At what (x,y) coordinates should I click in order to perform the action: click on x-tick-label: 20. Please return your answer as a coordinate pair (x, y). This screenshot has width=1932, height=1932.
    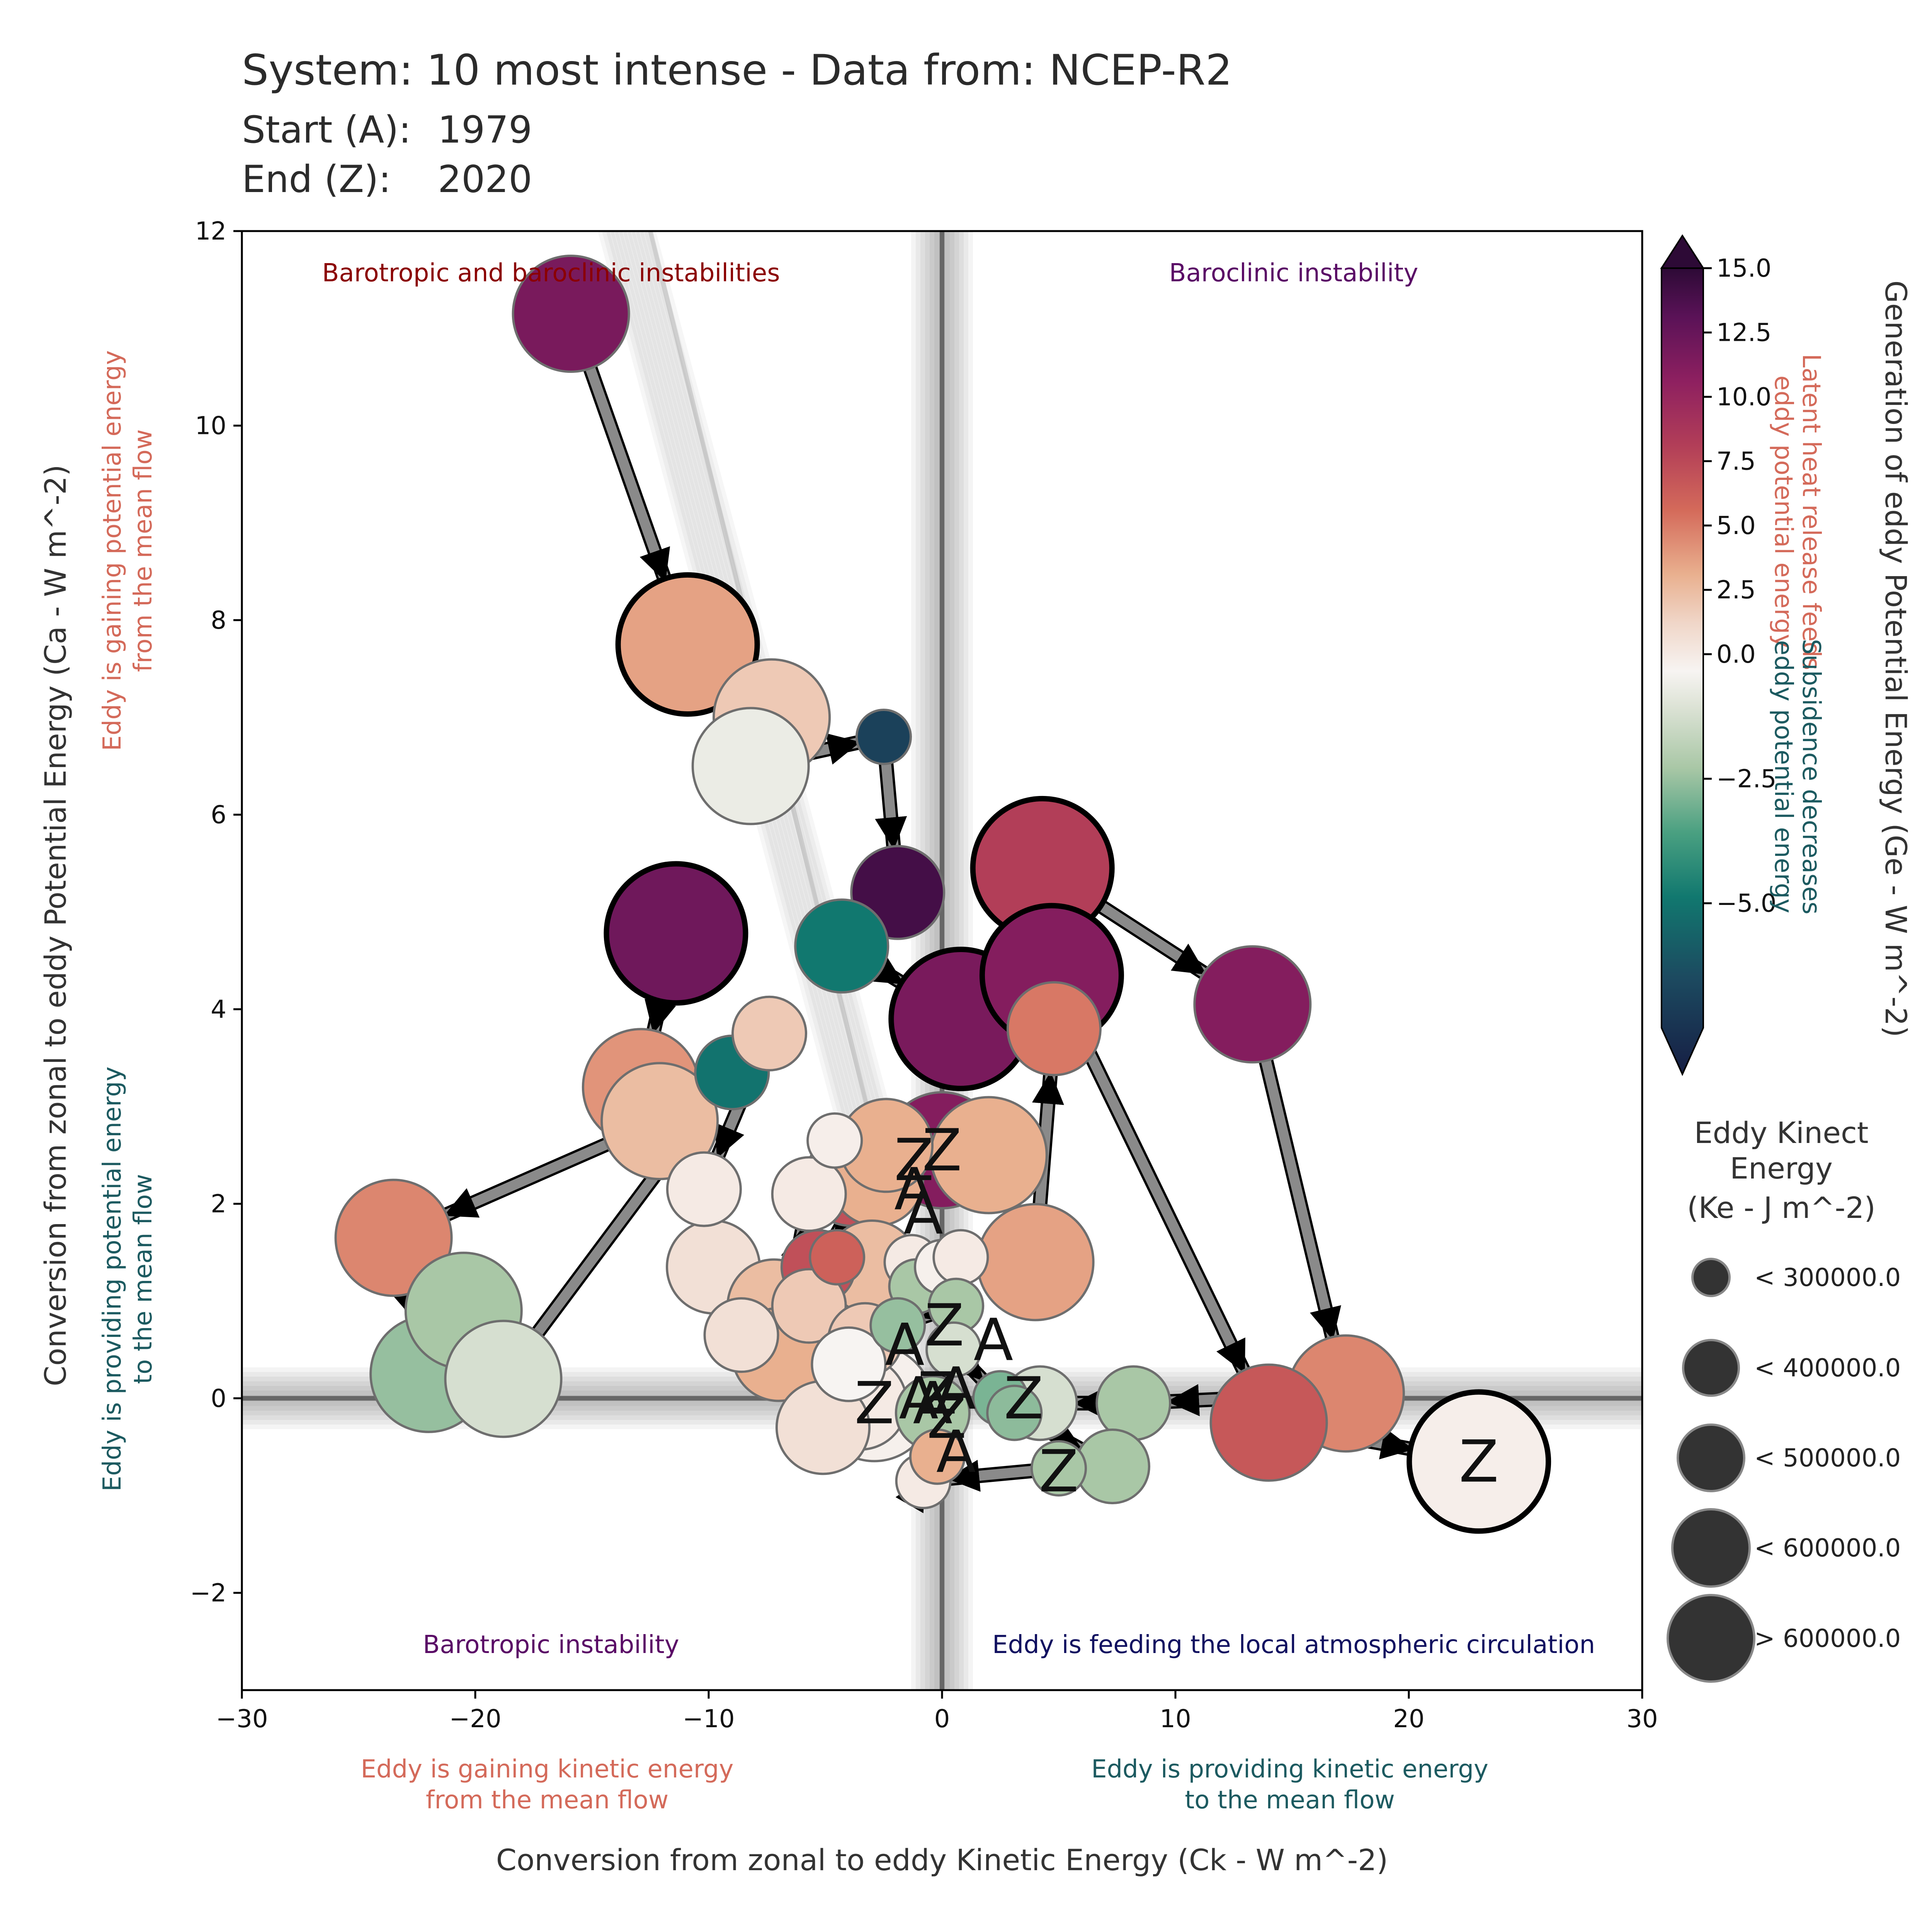
    Looking at the image, I should click on (1409, 1719).